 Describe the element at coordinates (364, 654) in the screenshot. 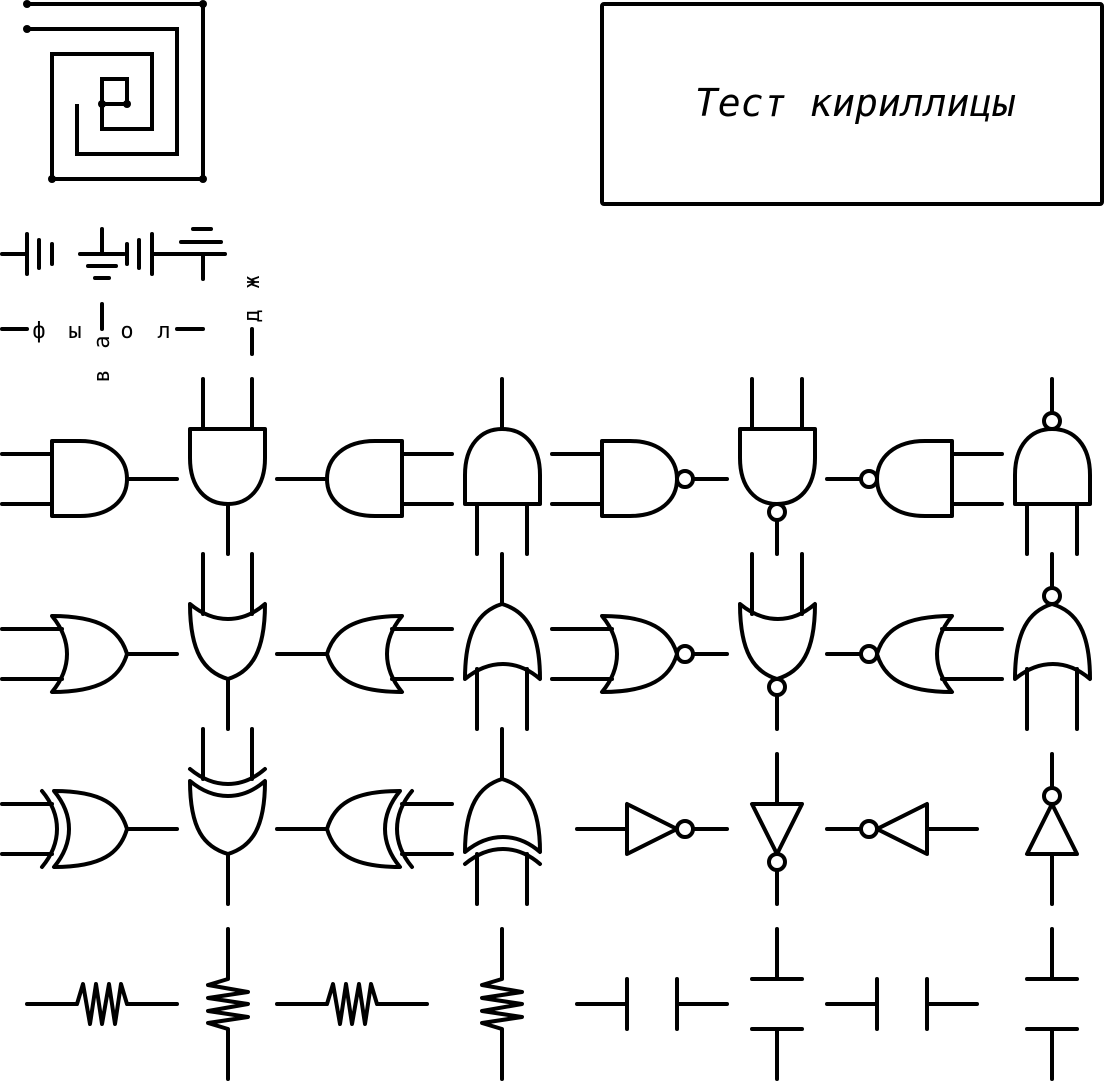

I see `or-gate-west` at that location.